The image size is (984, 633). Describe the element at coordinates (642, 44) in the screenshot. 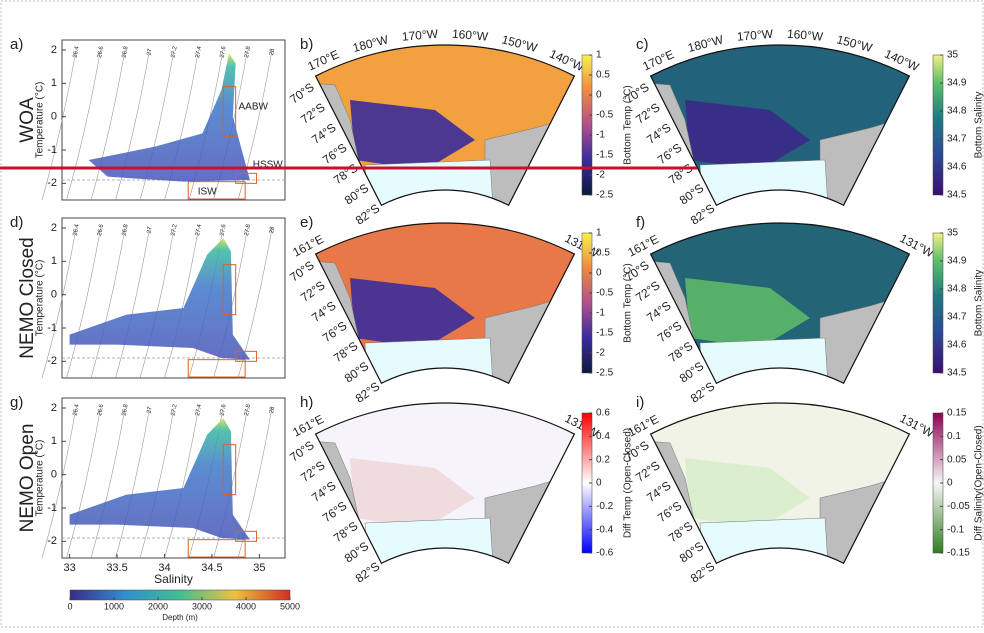

I see `panel-label: c)` at that location.